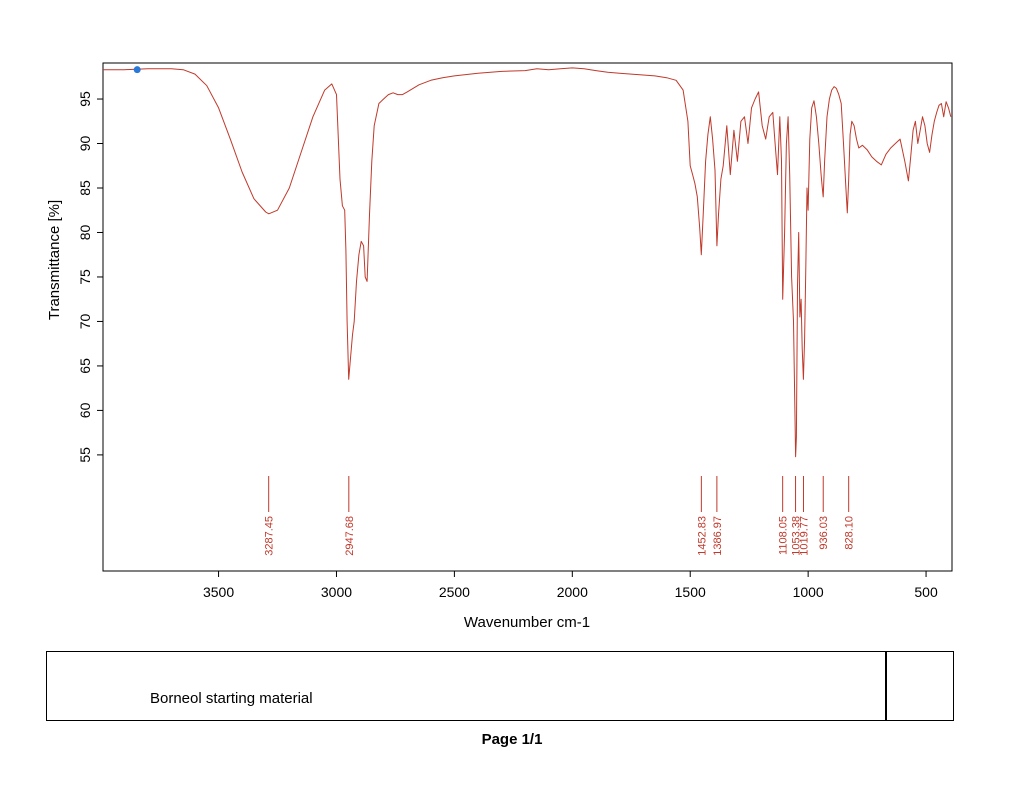  What do you see at coordinates (85, 321) in the screenshot?
I see `y-tick-label: 70` at bounding box center [85, 321].